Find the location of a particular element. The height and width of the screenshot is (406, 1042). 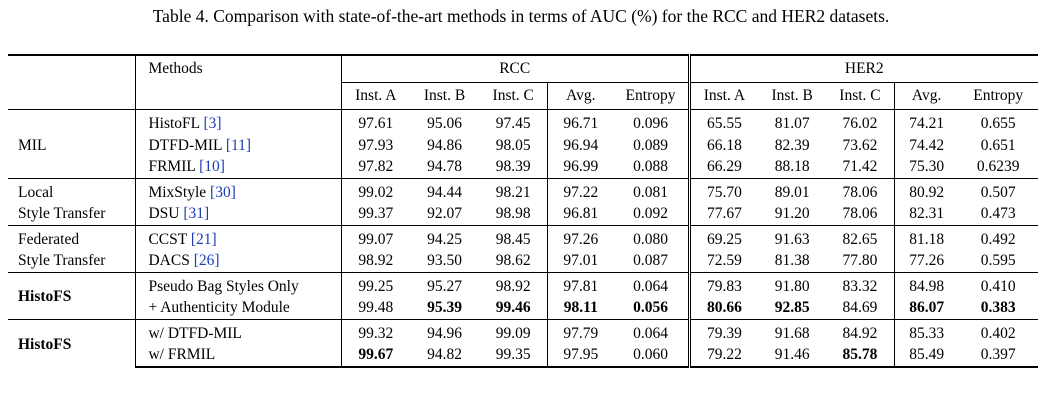

method-cell: + Authenticity Module is located at coordinates (238, 308).